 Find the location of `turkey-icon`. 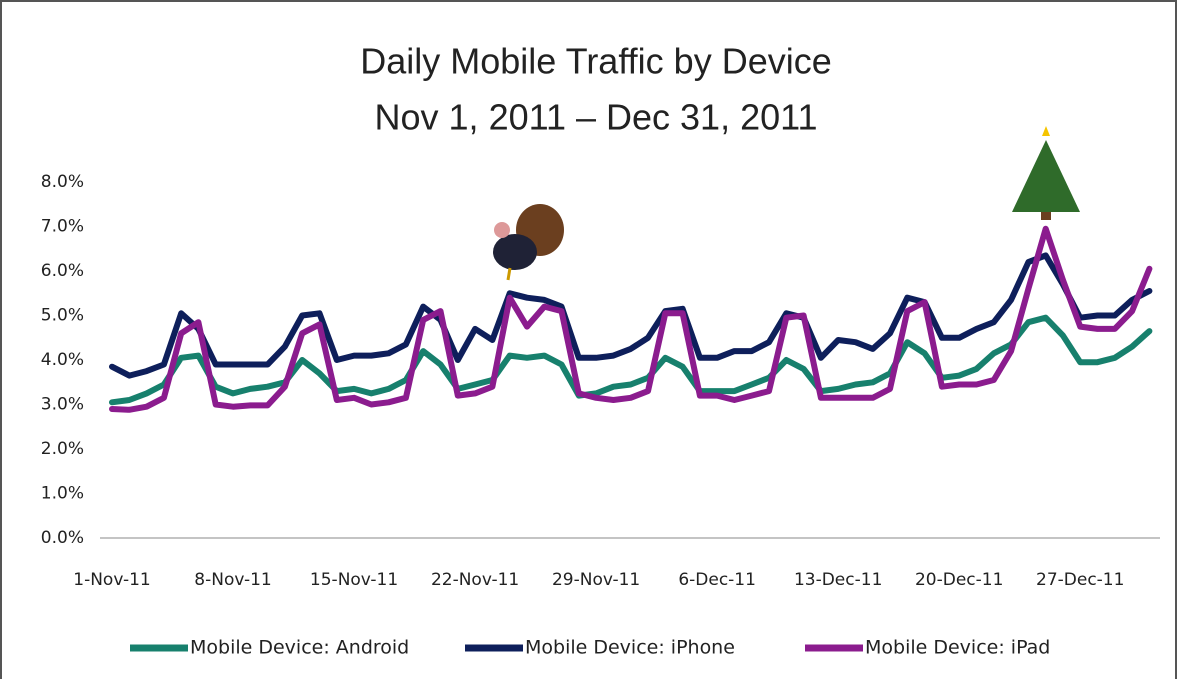

turkey-icon is located at coordinates (528, 242).